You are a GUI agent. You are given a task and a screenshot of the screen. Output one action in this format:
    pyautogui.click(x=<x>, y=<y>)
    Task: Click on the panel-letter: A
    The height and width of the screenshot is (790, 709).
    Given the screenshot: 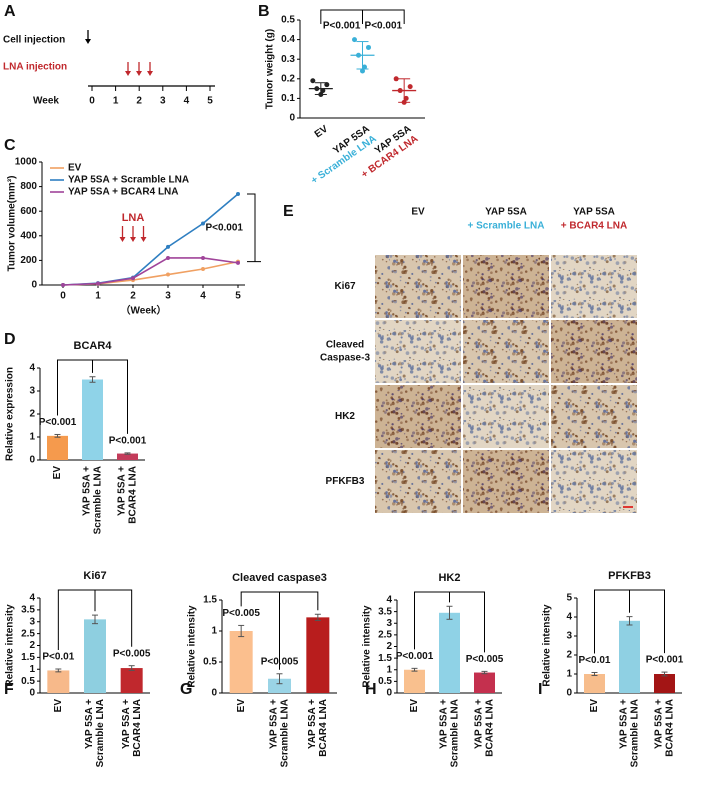 What is the action you would take?
    pyautogui.click(x=10, y=11)
    